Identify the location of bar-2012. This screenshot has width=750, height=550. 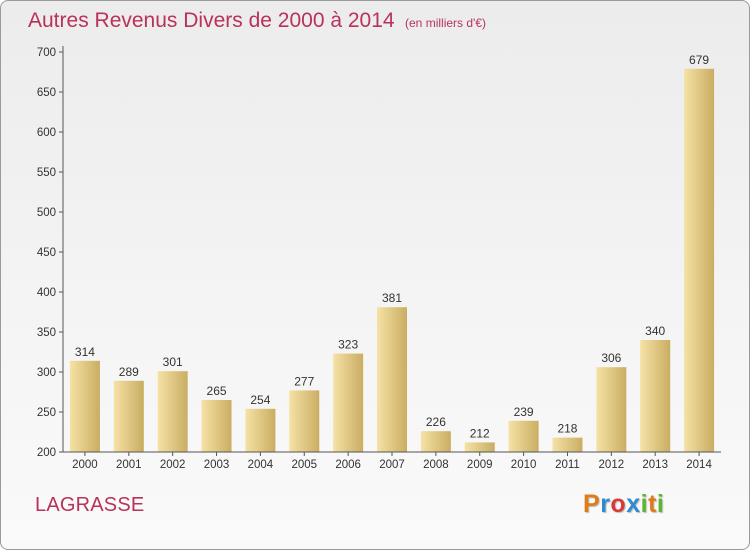
(611, 409).